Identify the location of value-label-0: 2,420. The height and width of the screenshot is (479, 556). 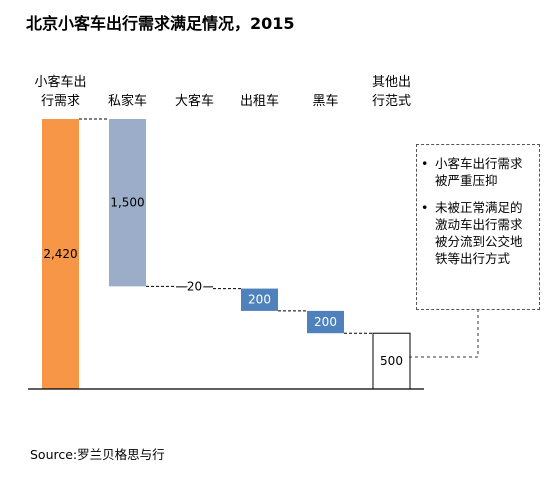
(60, 254).